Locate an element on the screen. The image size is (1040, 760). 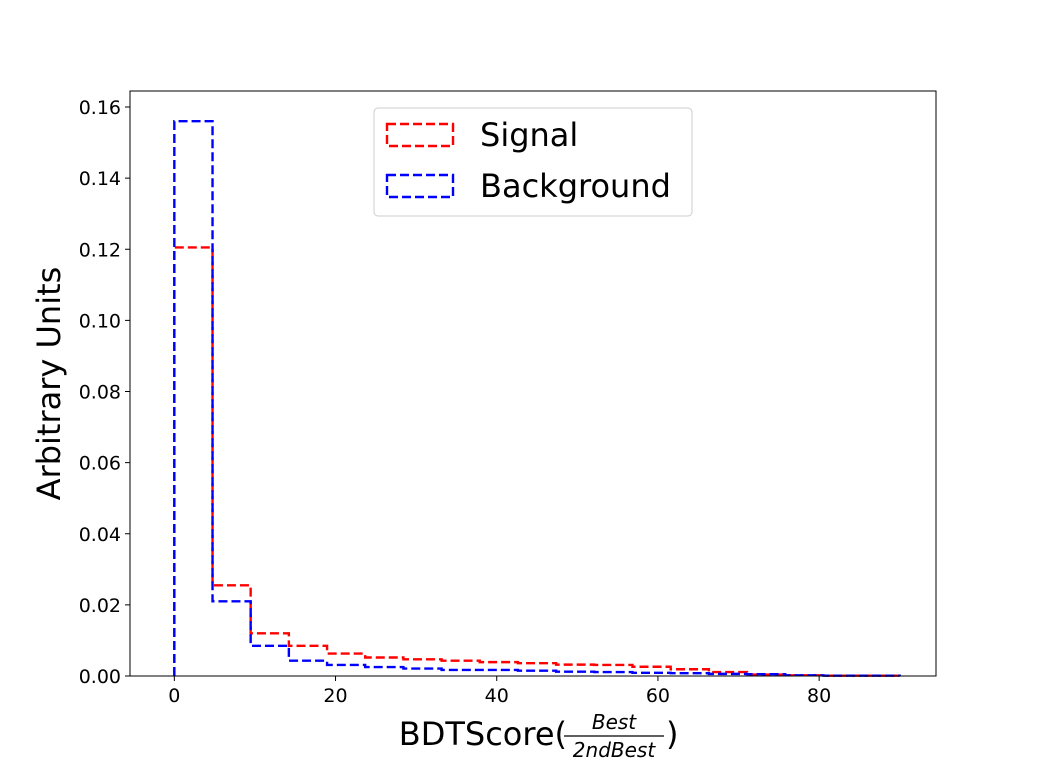
y-tick-label: 0.14 is located at coordinates (100, 179).